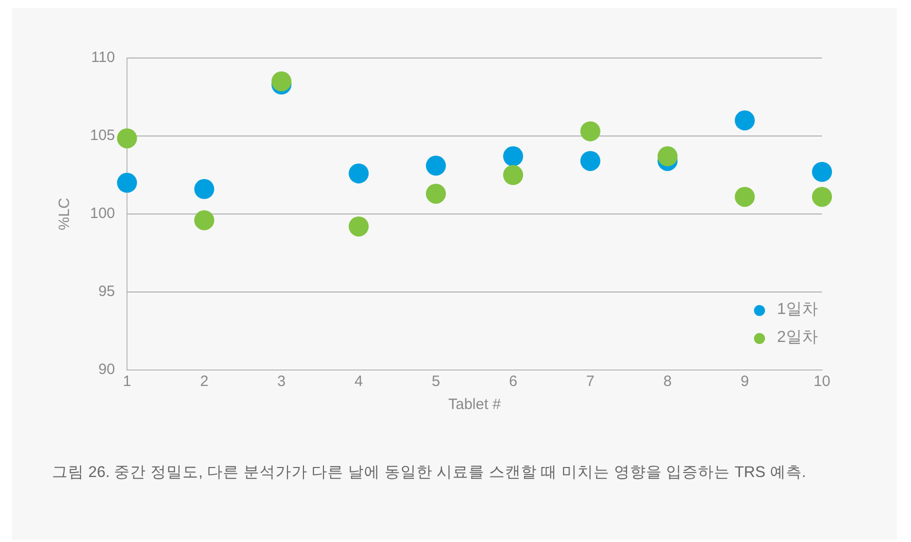 The height and width of the screenshot is (542, 911). I want to click on x-tick-label: 5, so click(436, 381).